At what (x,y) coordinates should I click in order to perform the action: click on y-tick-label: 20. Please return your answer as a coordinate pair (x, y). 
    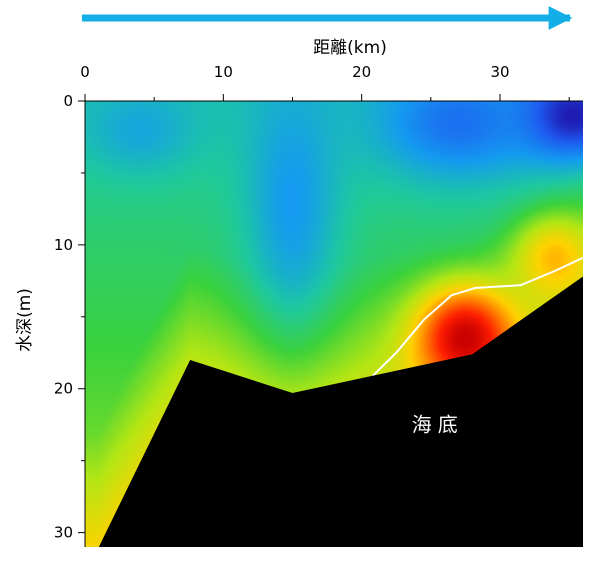
    Looking at the image, I should click on (63, 389).